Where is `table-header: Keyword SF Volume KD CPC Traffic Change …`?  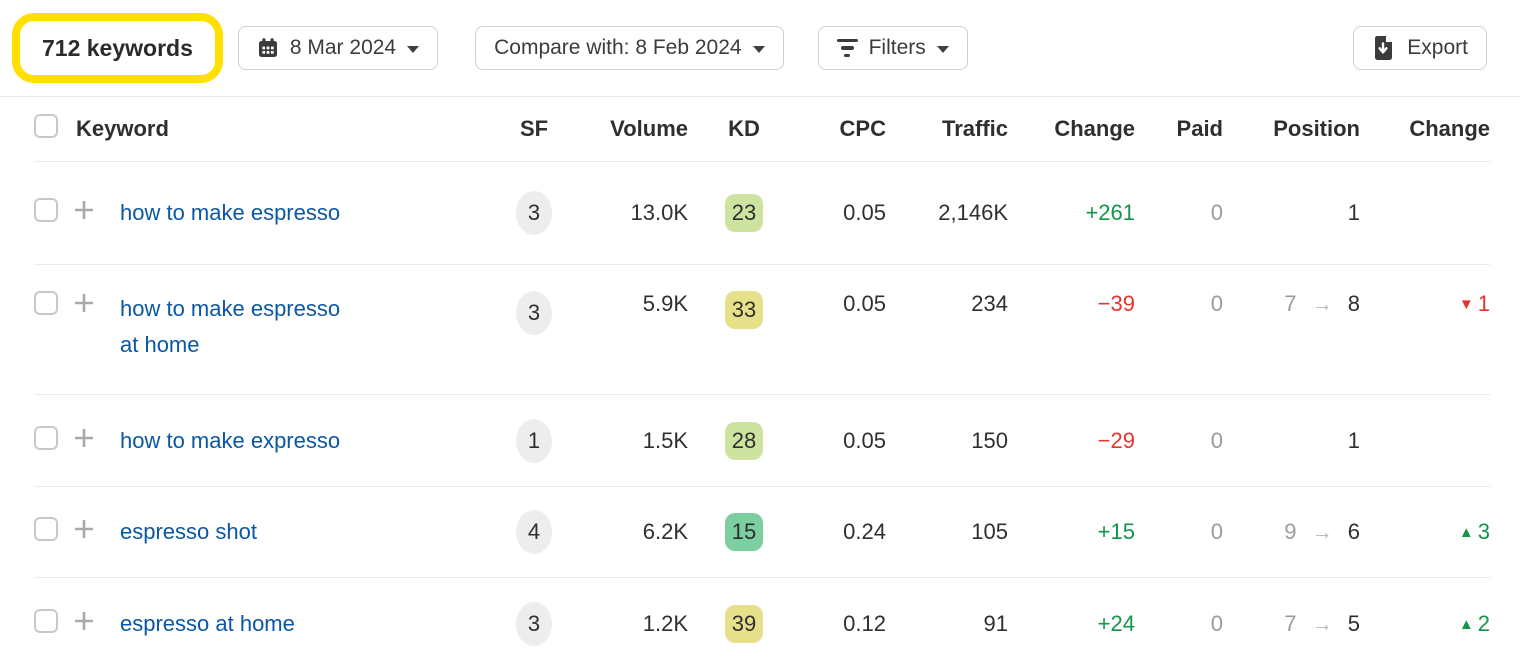
table-header: Keyword SF Volume KD CPC Traffic Change … is located at coordinates (762, 129).